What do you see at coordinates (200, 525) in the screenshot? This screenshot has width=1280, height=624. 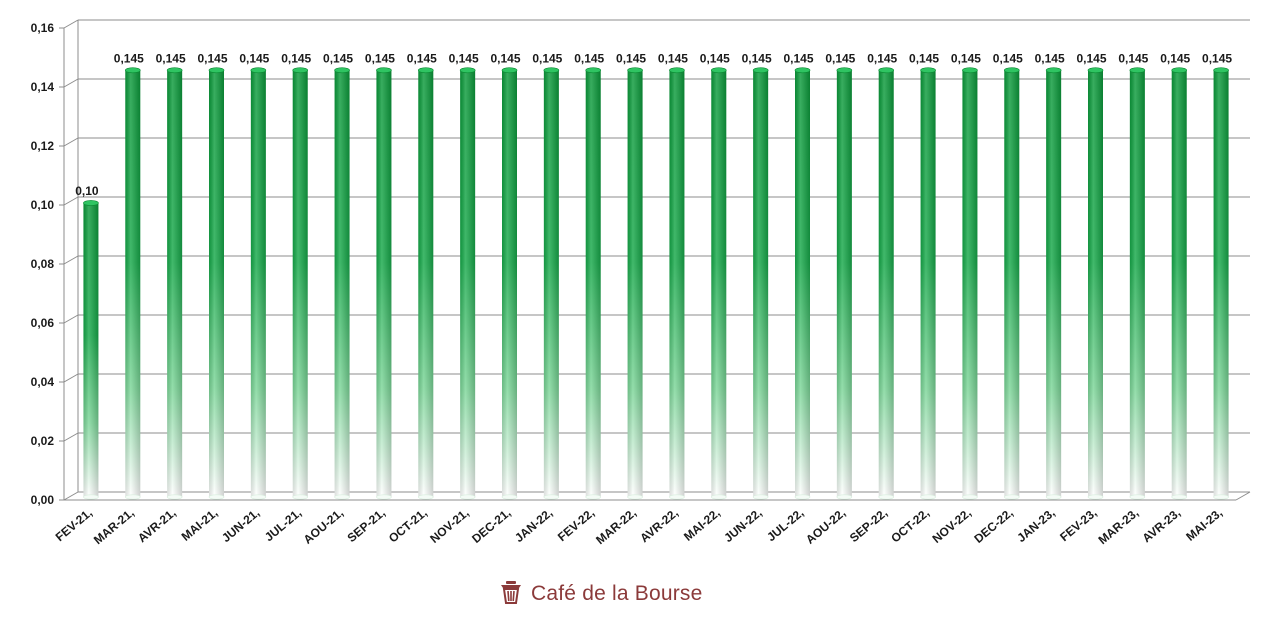 I see `x-tick-label: MAI-21,` at bounding box center [200, 525].